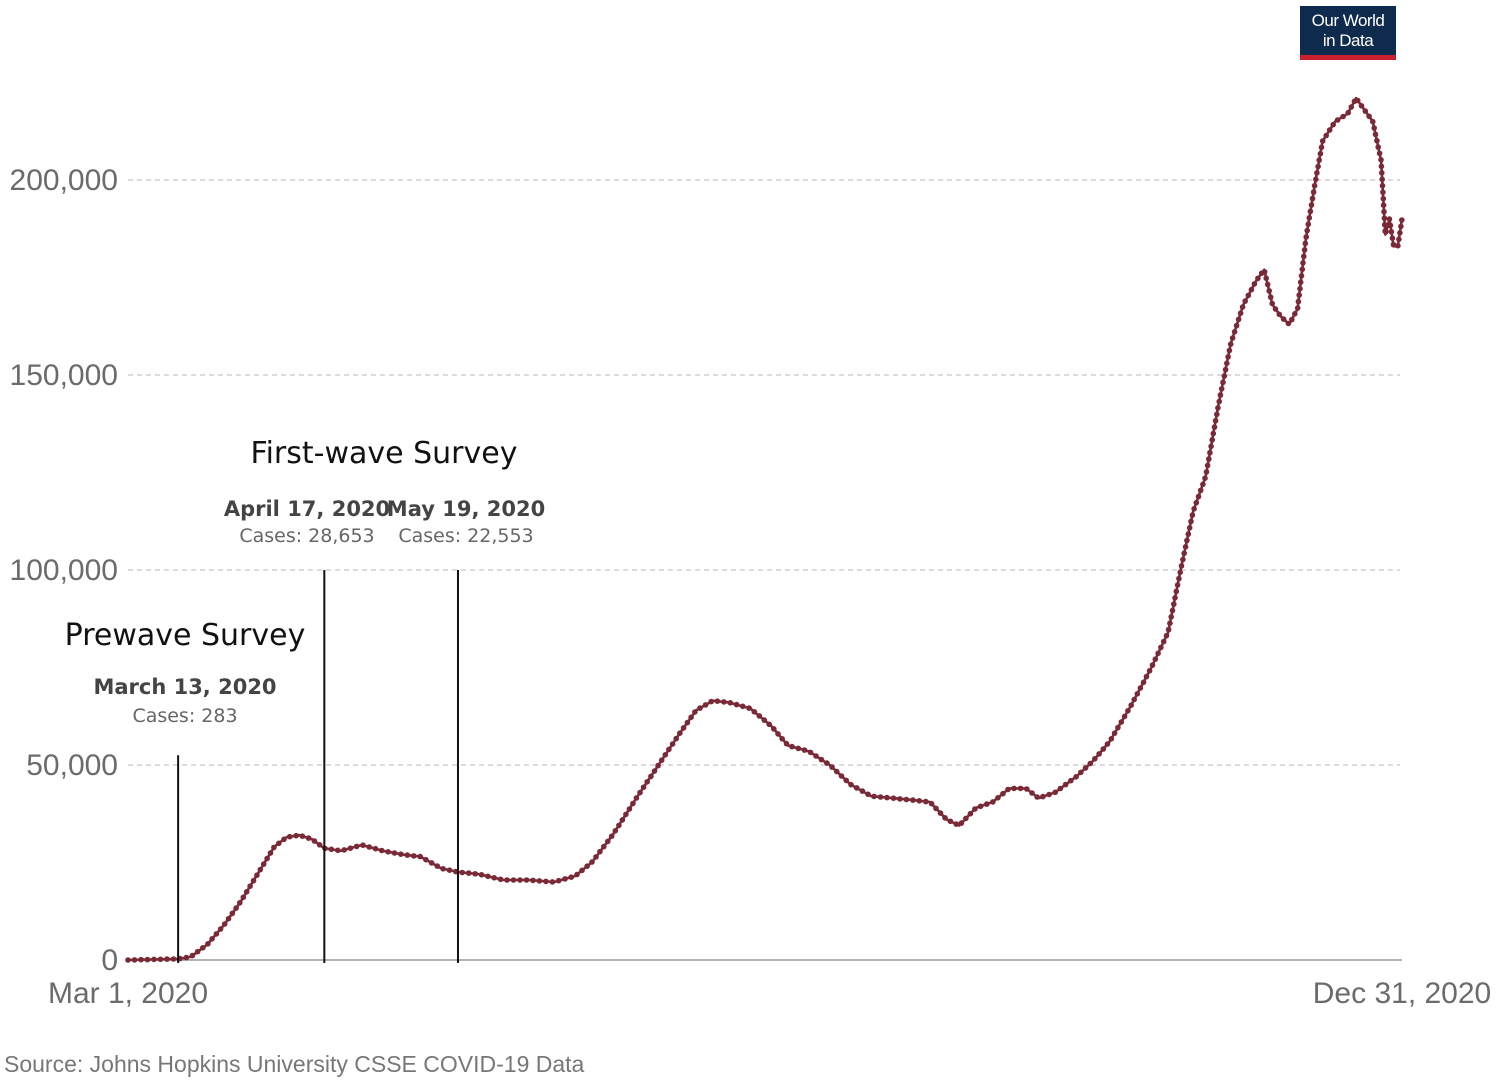  What do you see at coordinates (1348, 20) in the screenshot?
I see `logo-line-1: Our World` at bounding box center [1348, 20].